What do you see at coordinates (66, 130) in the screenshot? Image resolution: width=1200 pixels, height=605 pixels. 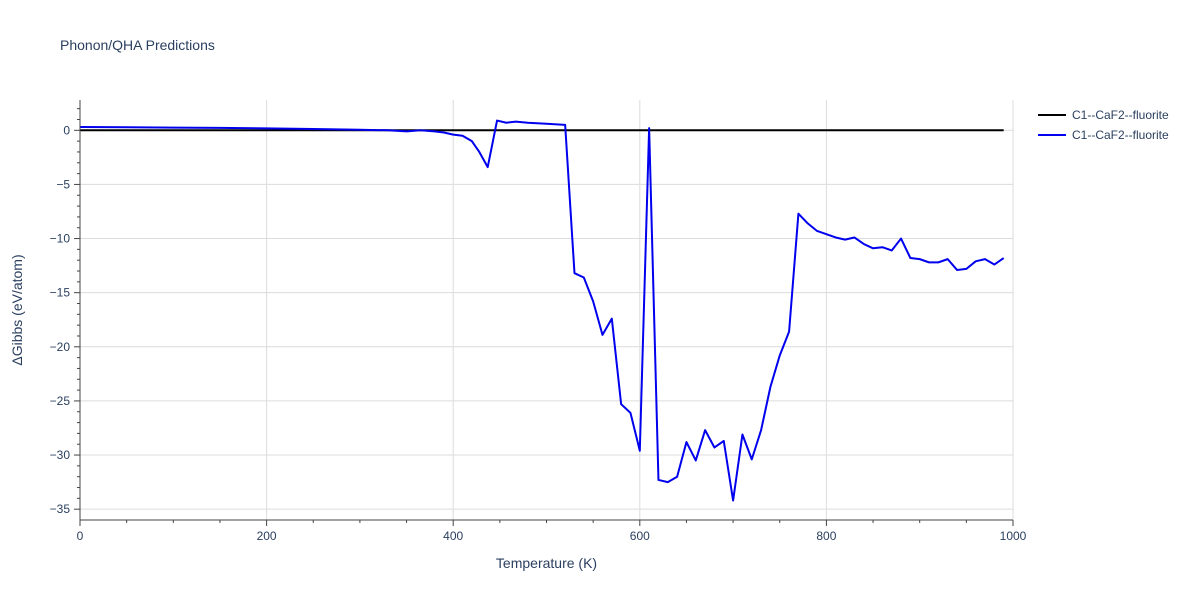 I see `y-tick-label: 0` at bounding box center [66, 130].